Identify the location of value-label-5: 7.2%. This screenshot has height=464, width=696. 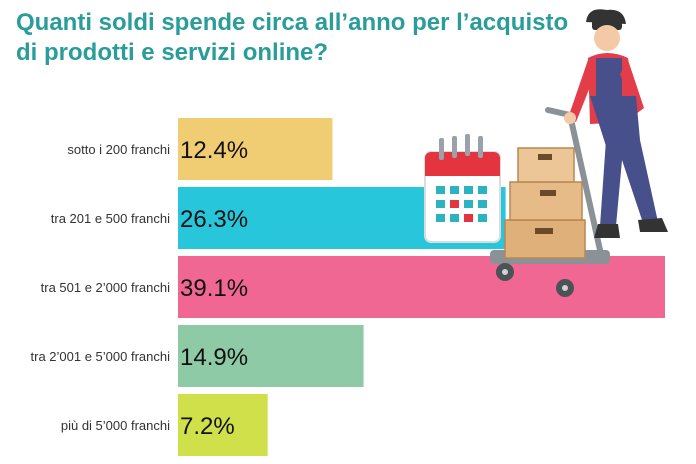
(207, 426).